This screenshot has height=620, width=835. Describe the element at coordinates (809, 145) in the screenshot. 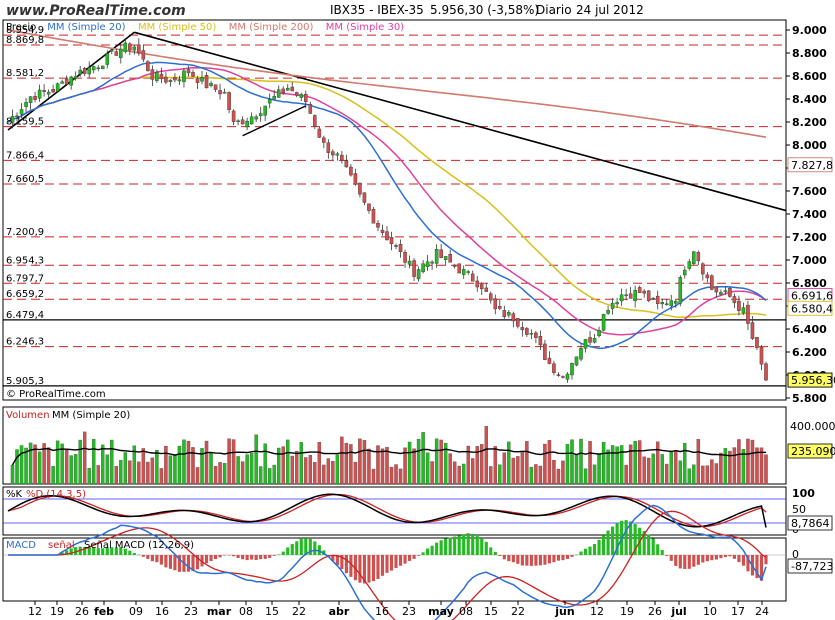

I see `price-tick-label: 8.000` at that location.